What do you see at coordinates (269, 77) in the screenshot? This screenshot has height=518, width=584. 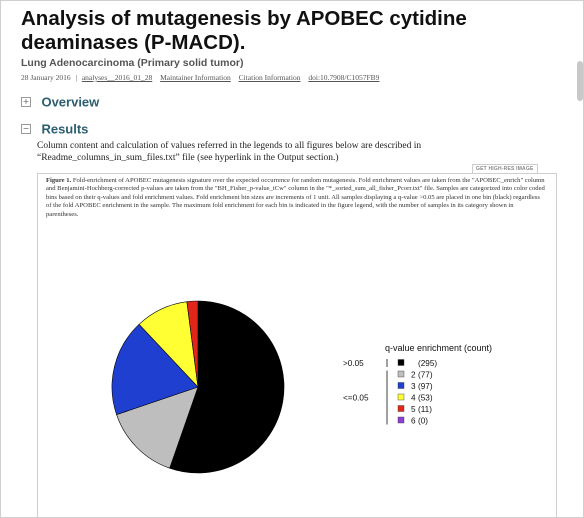 I see `citation-info-link: Citation Information` at bounding box center [269, 77].